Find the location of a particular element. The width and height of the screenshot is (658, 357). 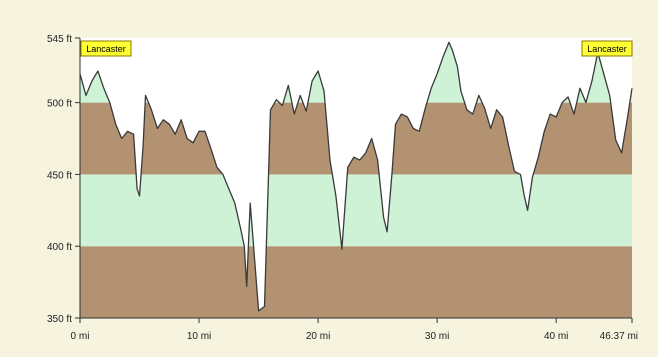

x-tick-label: 20 mi is located at coordinates (318, 336).